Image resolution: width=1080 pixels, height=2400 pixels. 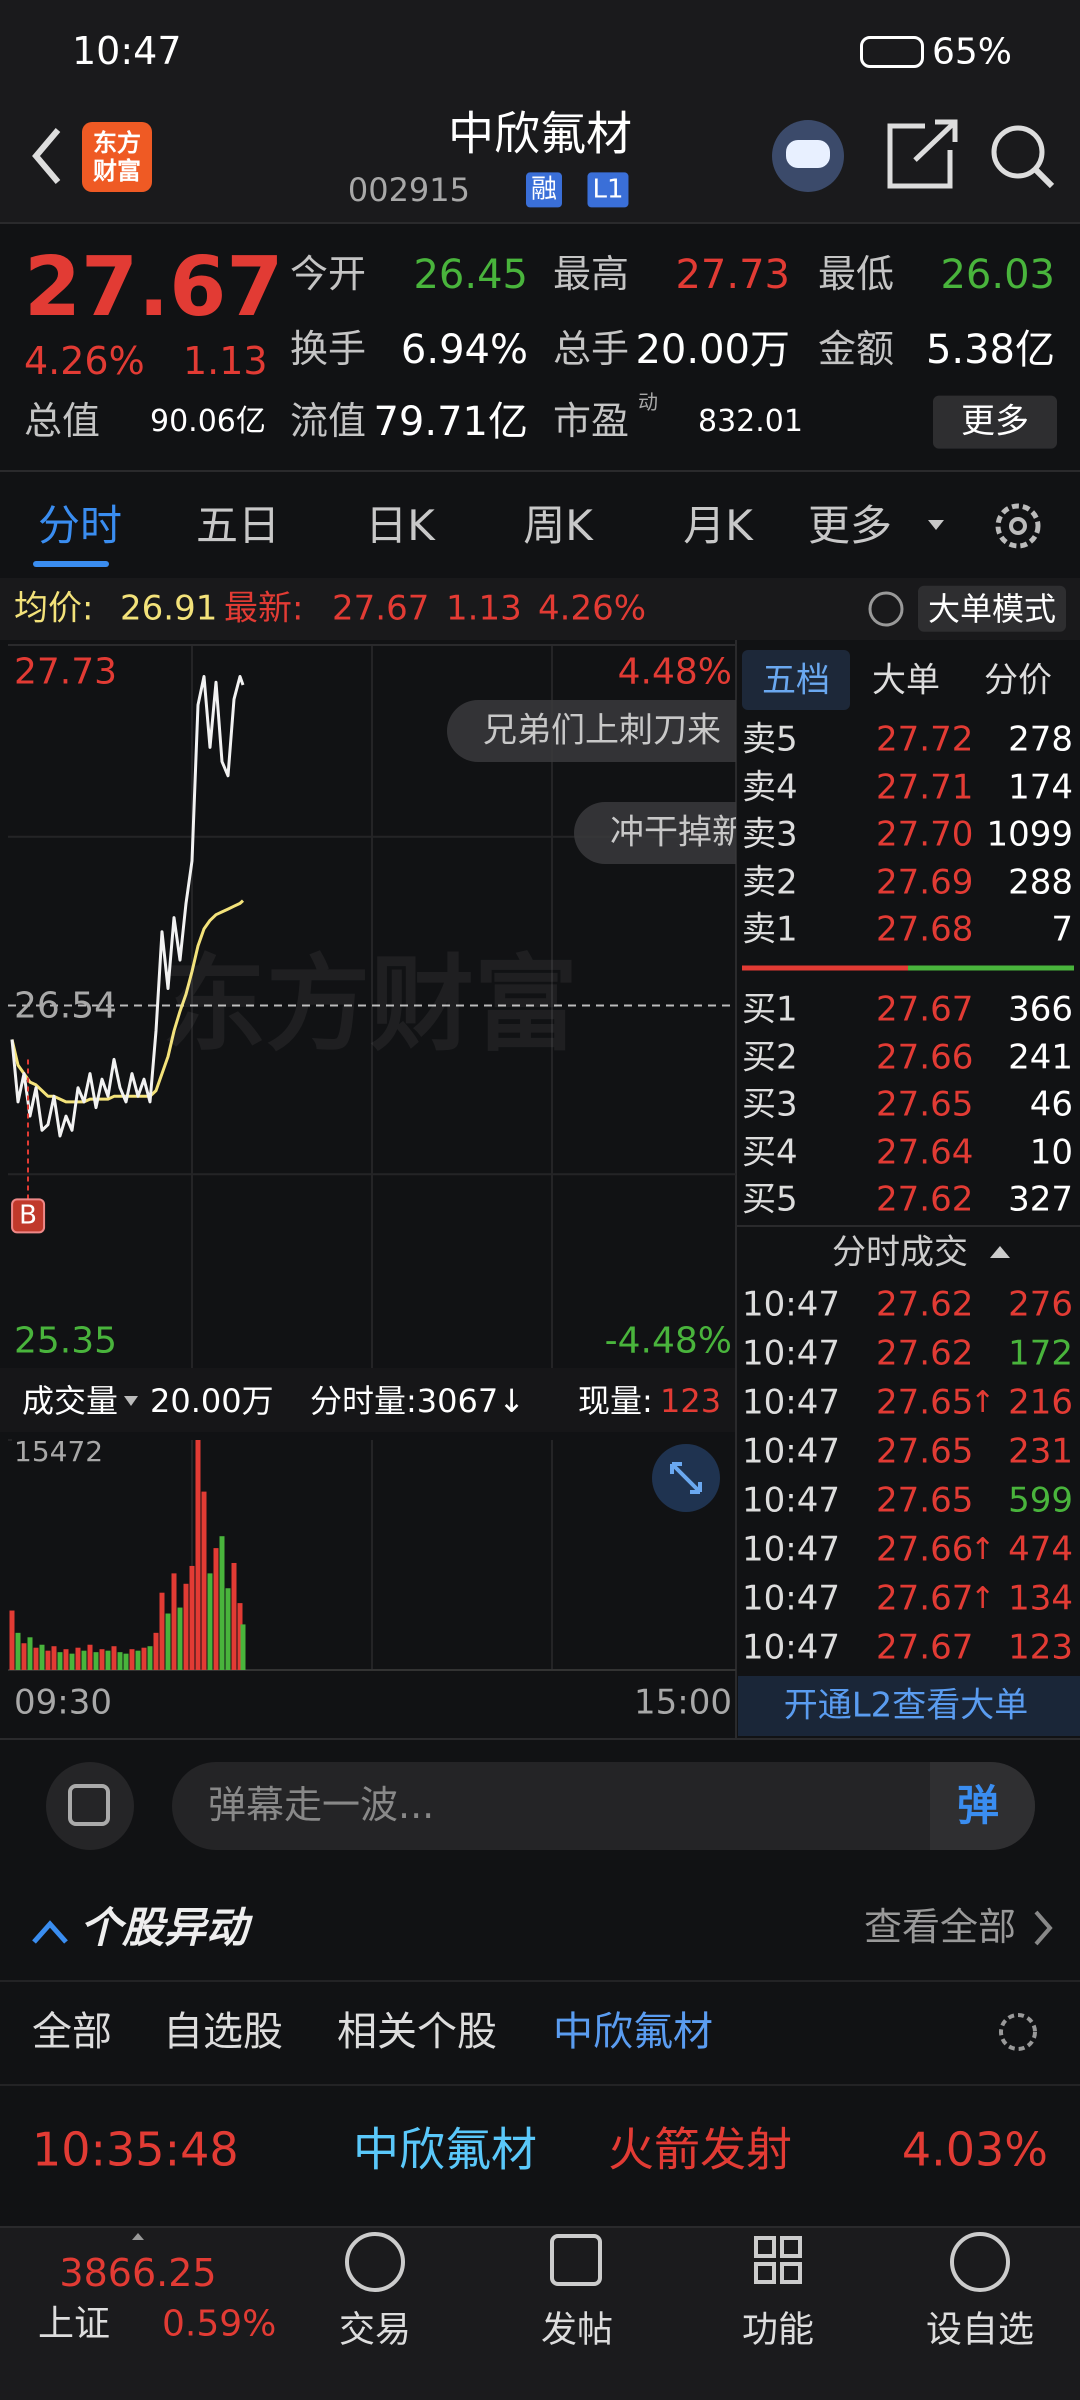 What do you see at coordinates (633, 2032) in the screenshot?
I see `filter-tab: 中欣氟材` at bounding box center [633, 2032].